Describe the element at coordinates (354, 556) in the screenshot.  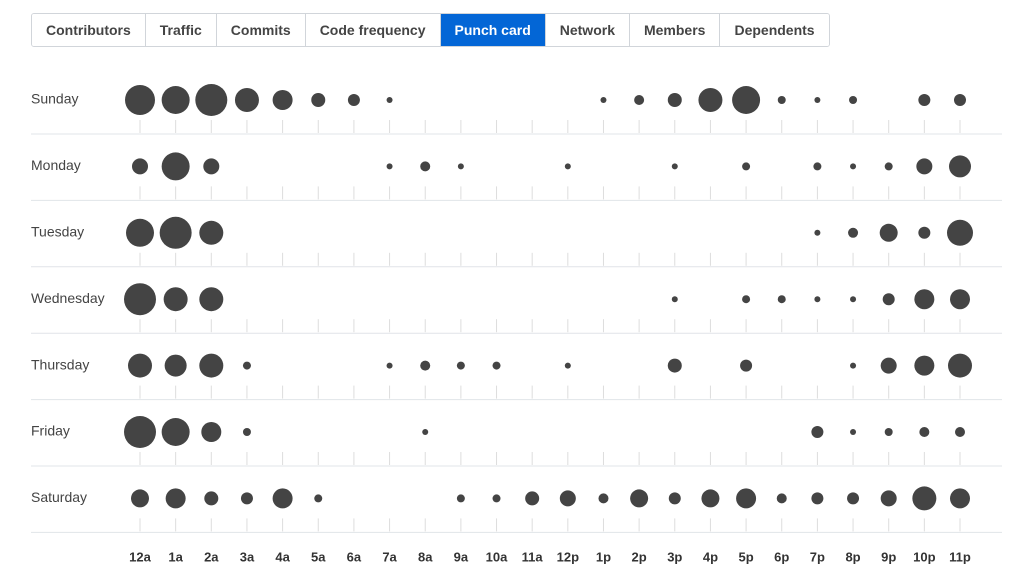
I see `x-tick-label: 6a` at that location.